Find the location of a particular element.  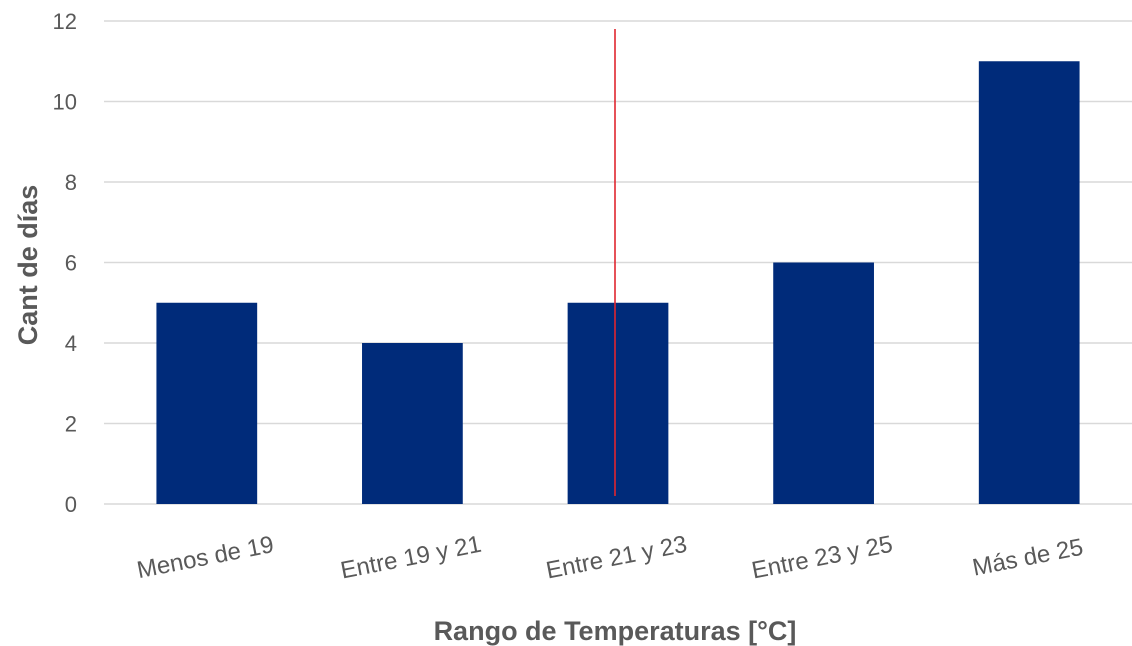

x-tick-label: Entre 23 y 25 is located at coordinates (822, 558).